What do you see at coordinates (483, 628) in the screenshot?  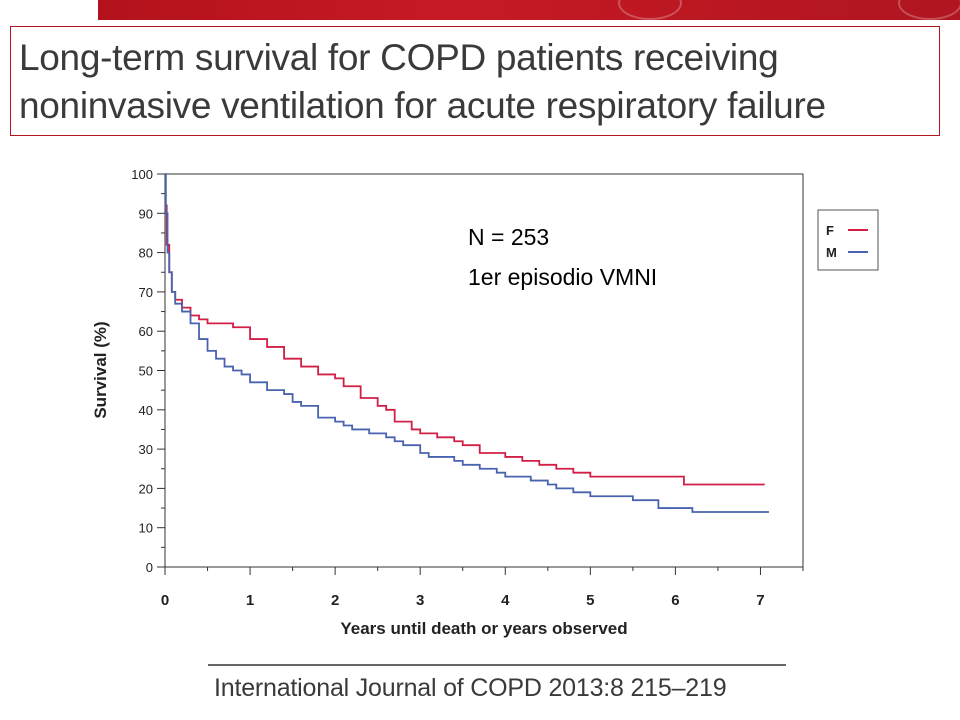 I see `x-axis-label: Years until death or years observed` at bounding box center [483, 628].